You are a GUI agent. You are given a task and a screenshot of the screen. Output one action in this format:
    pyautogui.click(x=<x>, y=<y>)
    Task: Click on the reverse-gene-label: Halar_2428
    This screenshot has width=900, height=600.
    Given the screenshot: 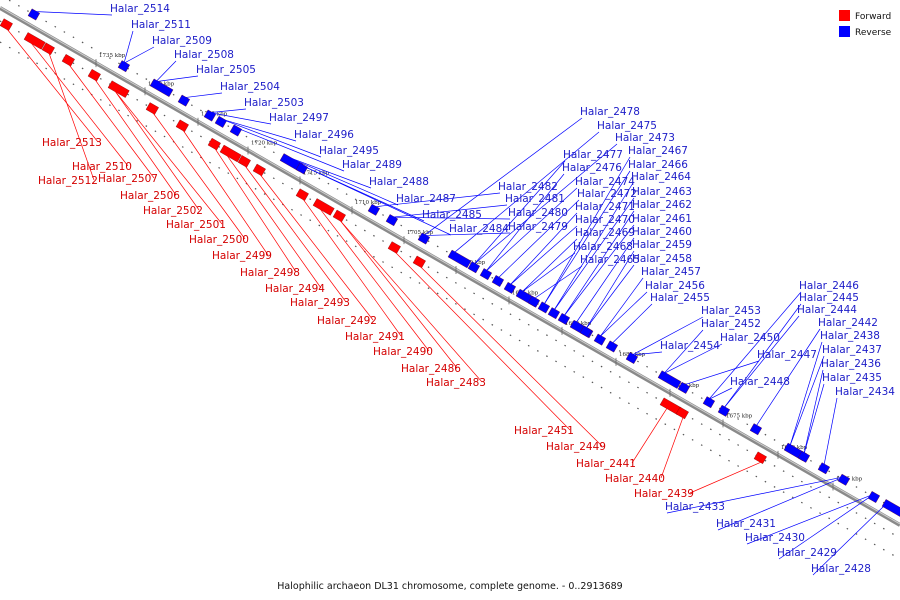 What is the action you would take?
    pyautogui.click(x=841, y=569)
    